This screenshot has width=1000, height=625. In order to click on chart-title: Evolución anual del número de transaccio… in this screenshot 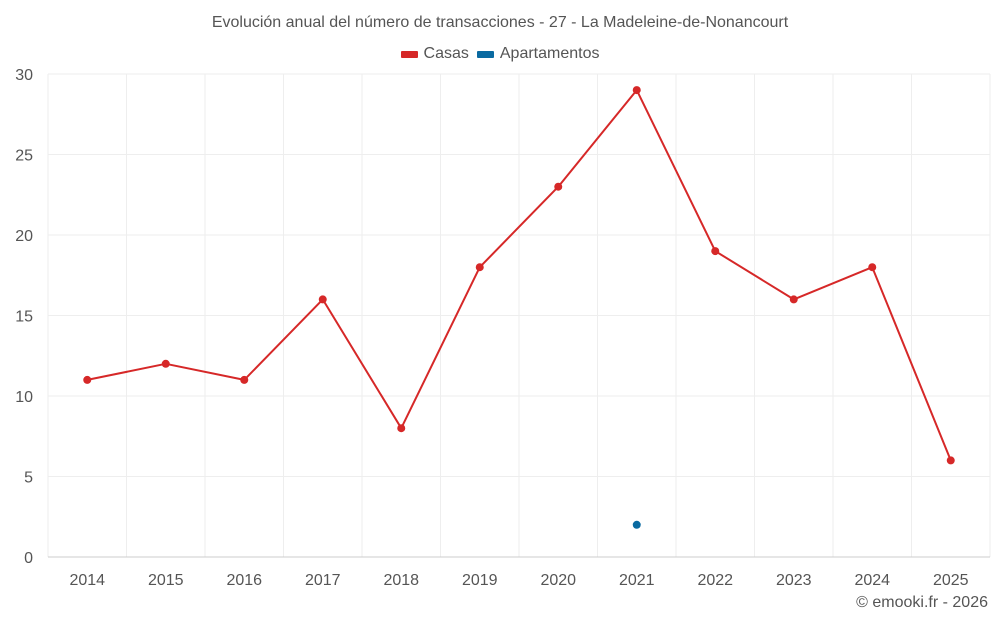, I will do `click(500, 22)`.